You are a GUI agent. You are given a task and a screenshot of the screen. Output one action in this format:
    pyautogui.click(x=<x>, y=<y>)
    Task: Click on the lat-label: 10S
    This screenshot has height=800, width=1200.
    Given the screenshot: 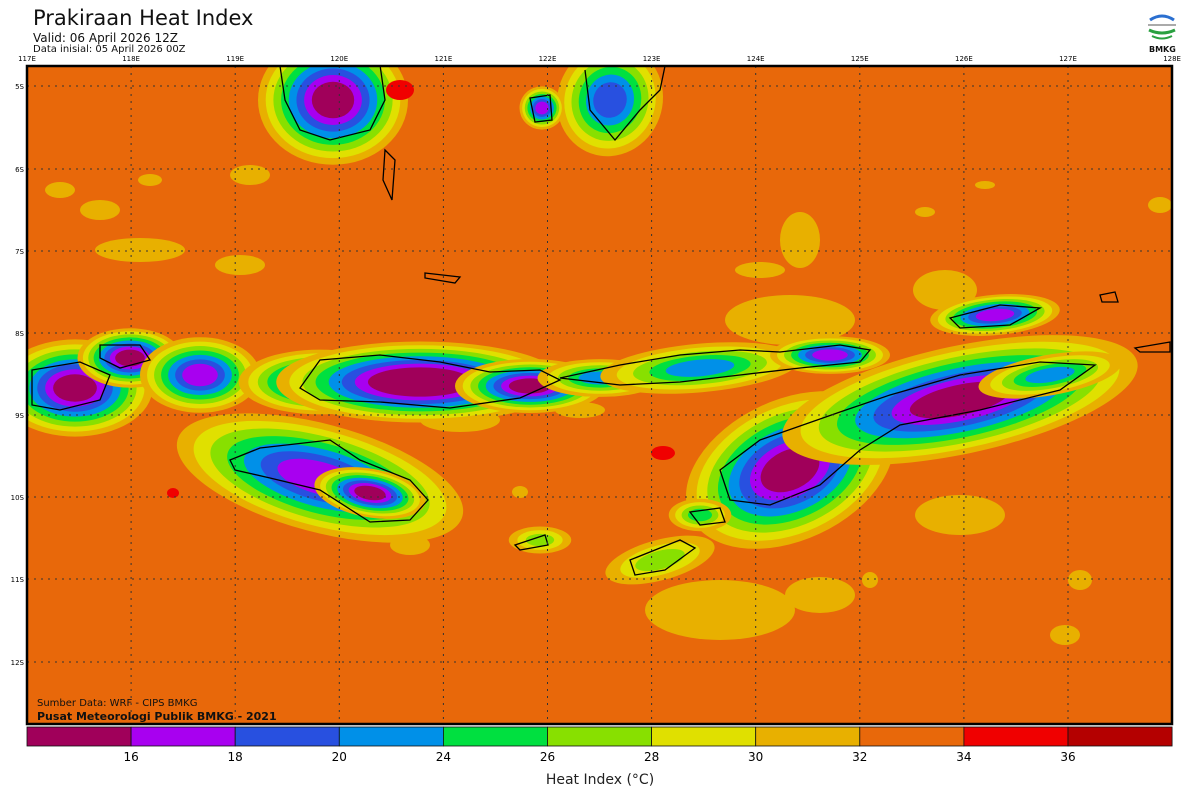 What is the action you would take?
    pyautogui.click(x=18, y=498)
    